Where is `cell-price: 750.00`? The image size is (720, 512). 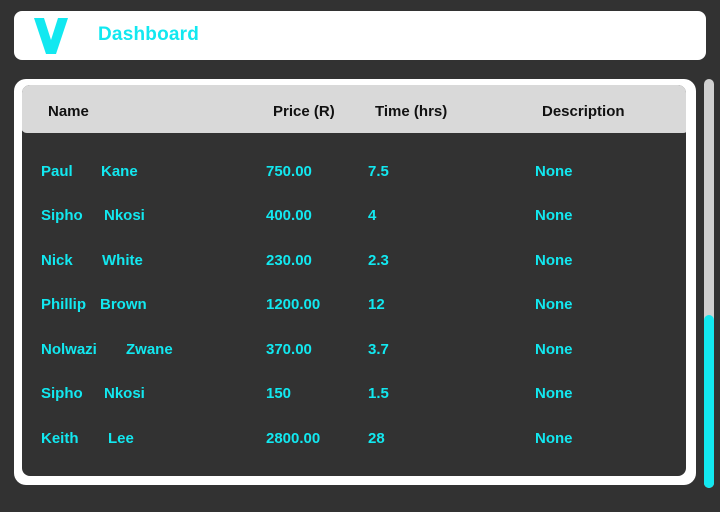
cell-price: 750.00 is located at coordinates (289, 171).